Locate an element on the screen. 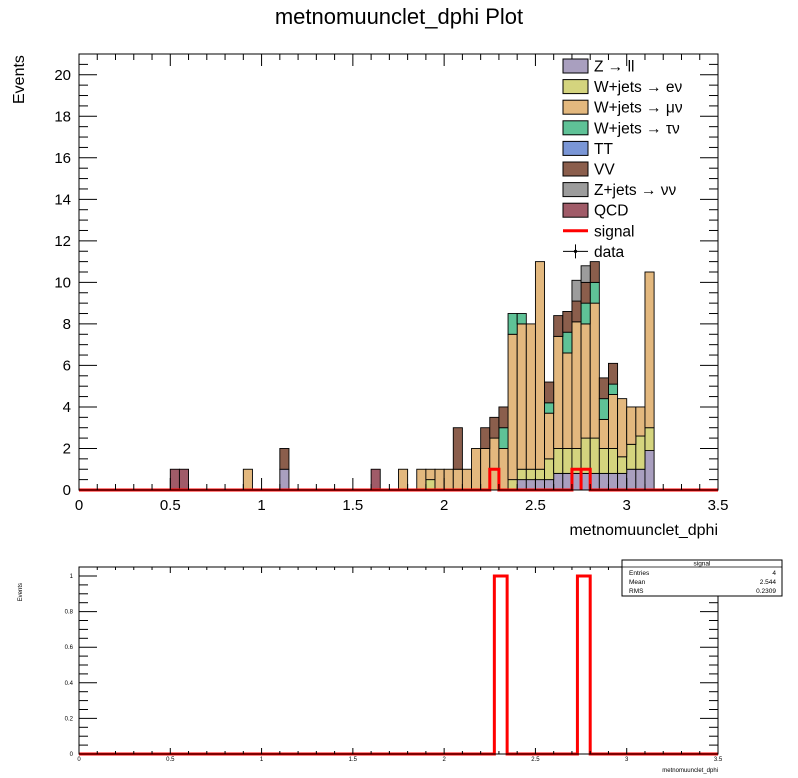  legend-label: W+jets → eν is located at coordinates (638, 87).